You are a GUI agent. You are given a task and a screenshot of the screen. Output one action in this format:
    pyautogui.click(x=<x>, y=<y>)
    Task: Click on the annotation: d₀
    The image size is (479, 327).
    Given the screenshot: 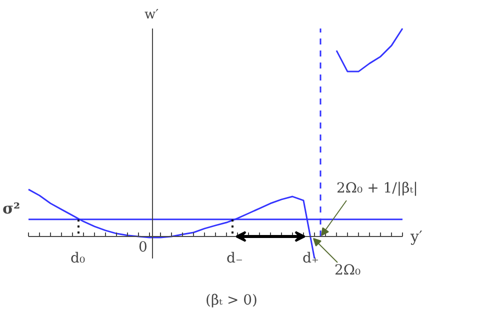 What is the action you would take?
    pyautogui.click(x=78, y=258)
    